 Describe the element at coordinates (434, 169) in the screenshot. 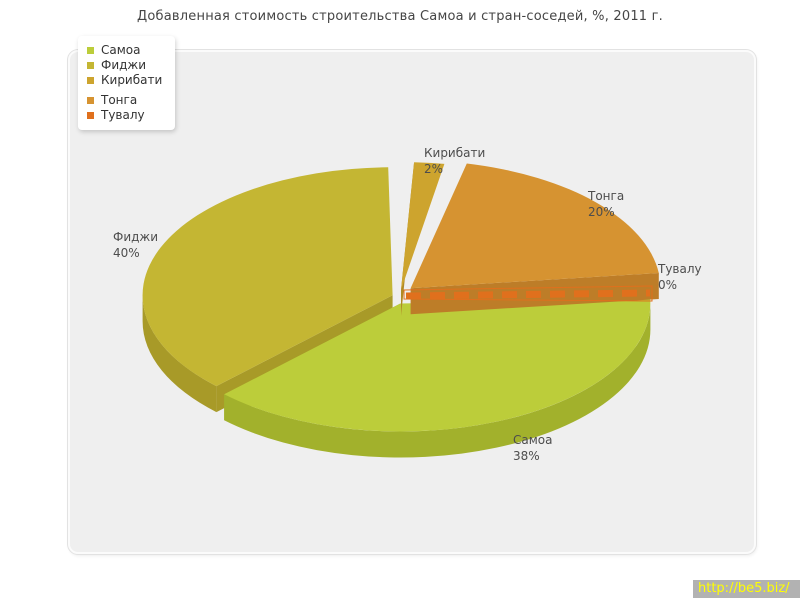

I see `slice-label-value: 2%` at that location.